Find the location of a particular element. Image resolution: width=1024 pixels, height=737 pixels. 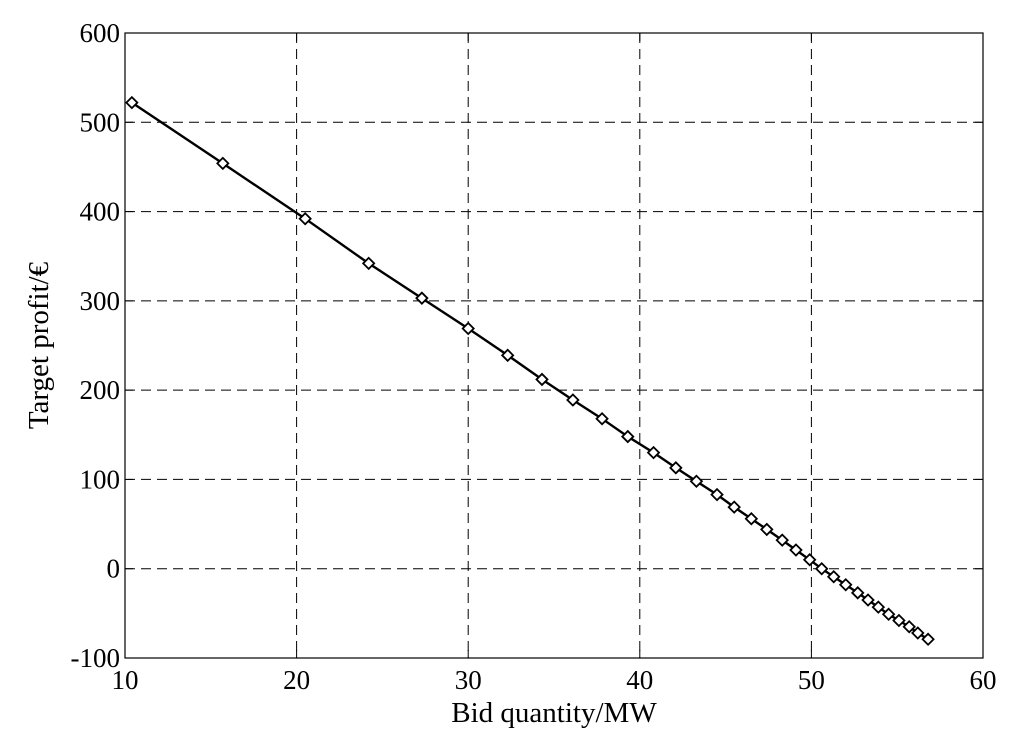

x-tick-label: 30 is located at coordinates (468, 680).